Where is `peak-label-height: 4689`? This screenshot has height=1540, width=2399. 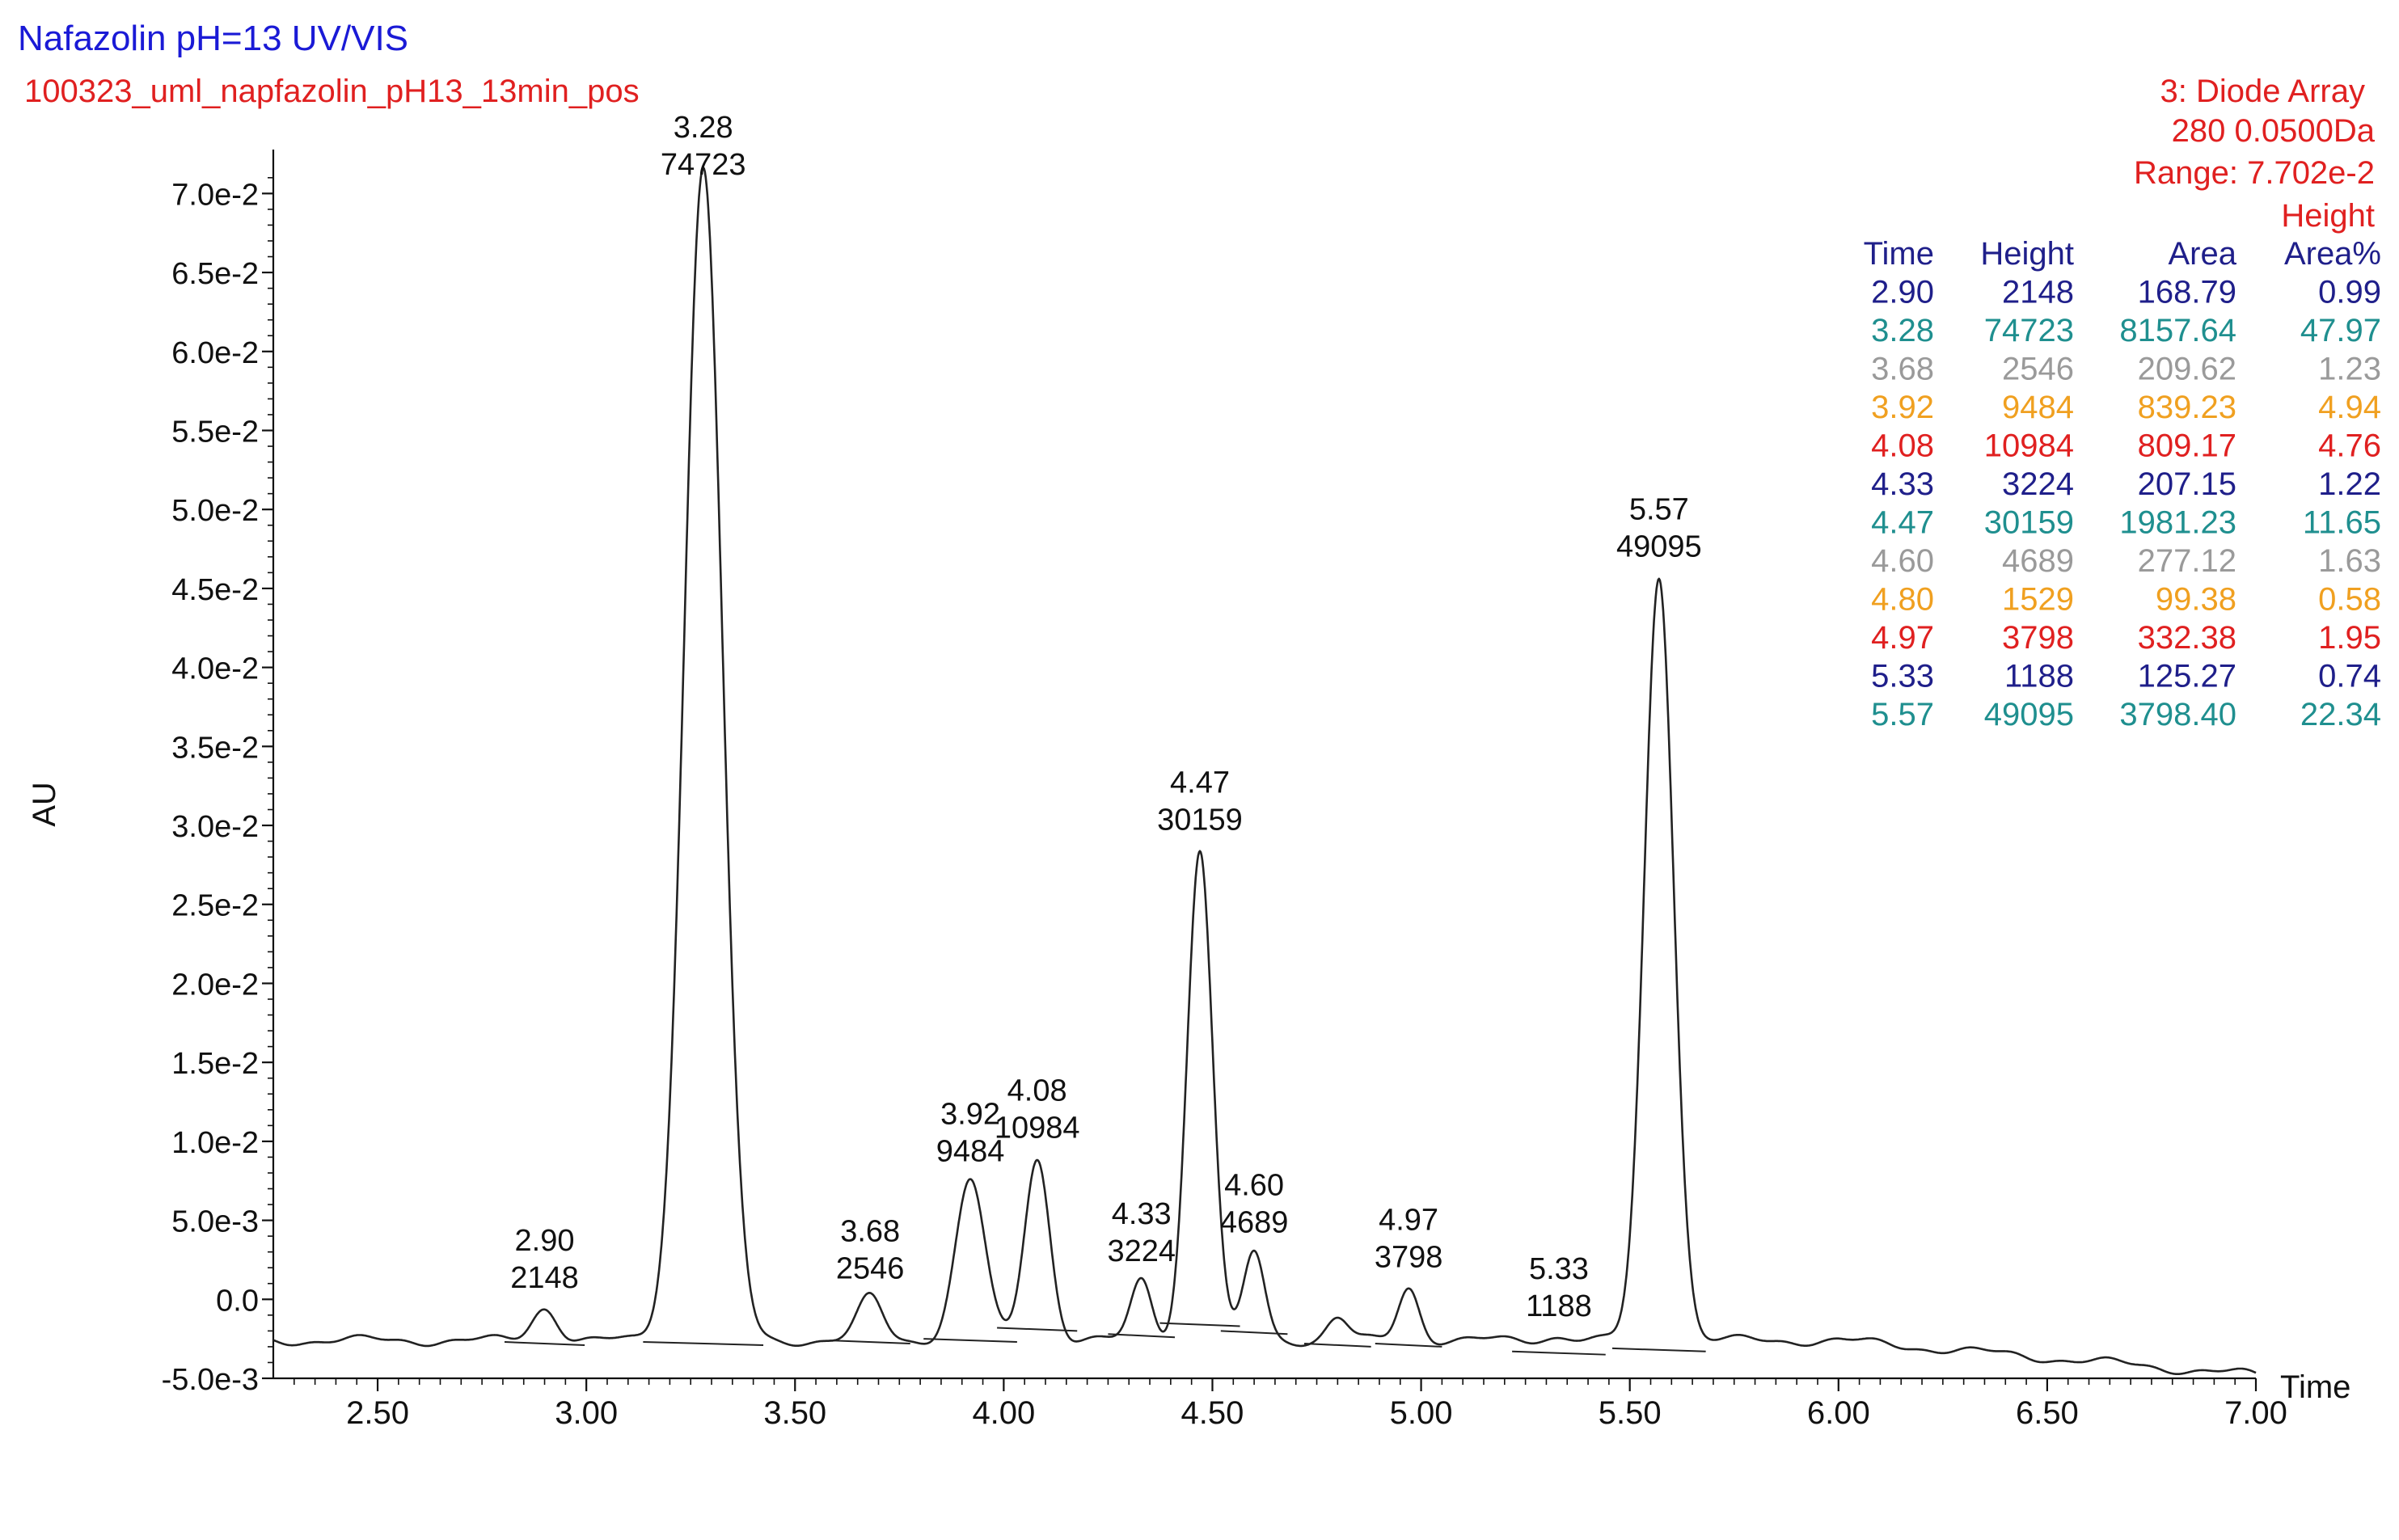 peak-label-height: 4689 is located at coordinates (1254, 1223).